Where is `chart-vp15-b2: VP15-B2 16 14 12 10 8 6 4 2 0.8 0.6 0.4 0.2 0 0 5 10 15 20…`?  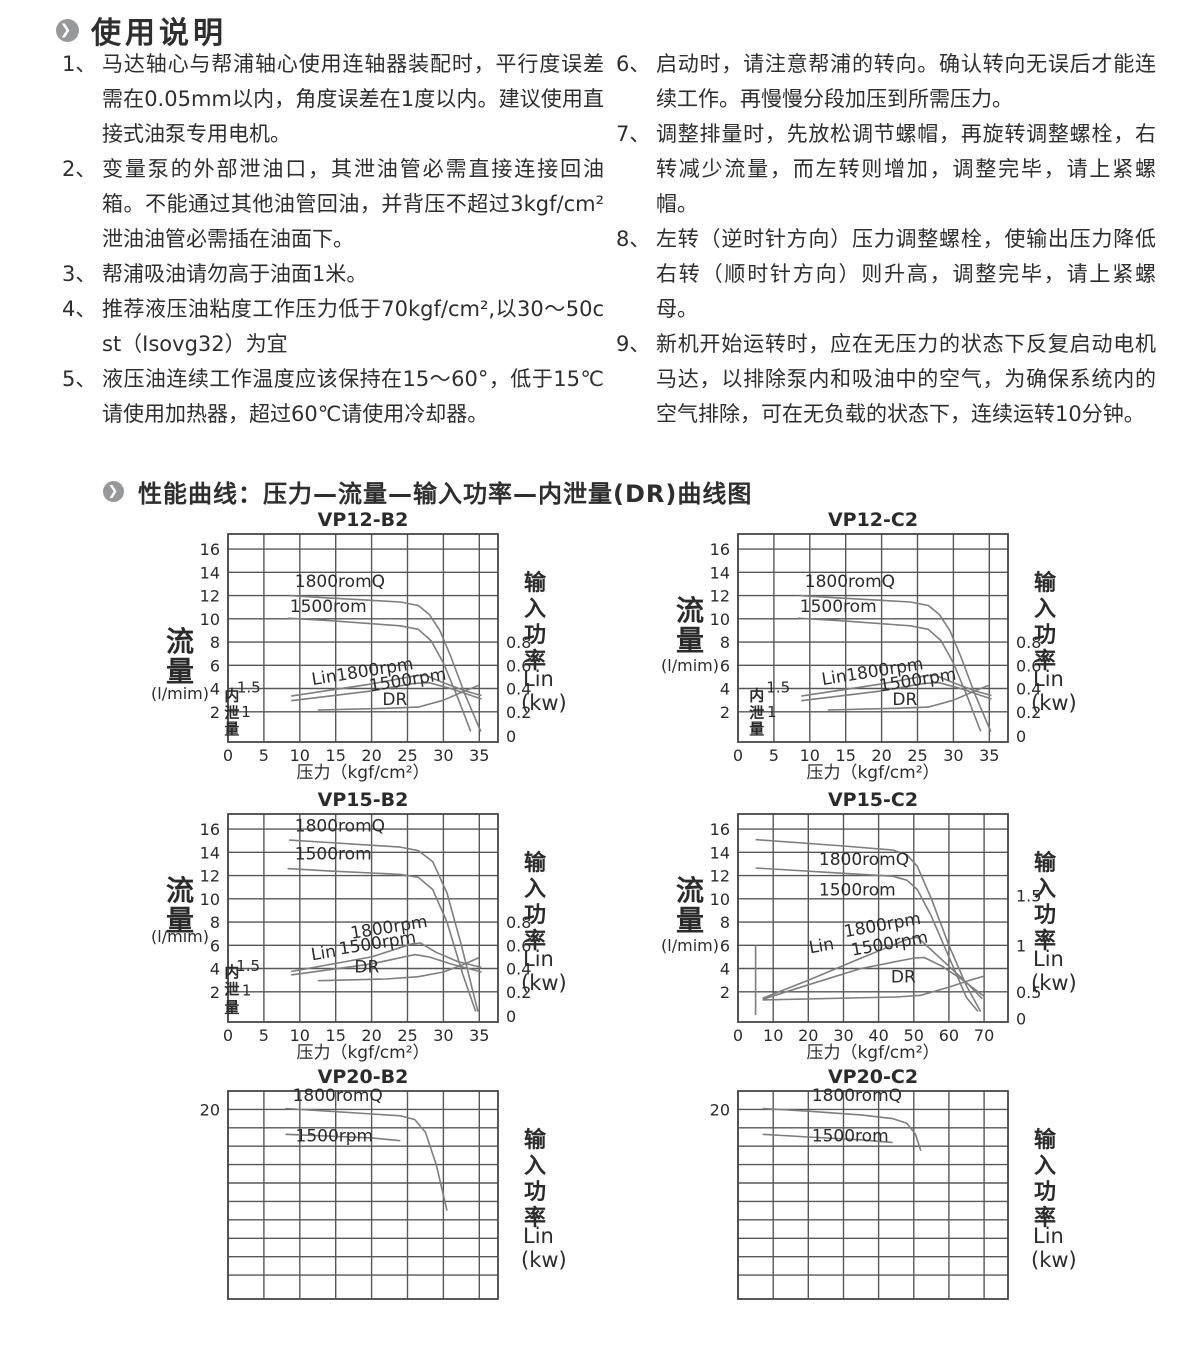 chart-vp15-b2: VP15-B2 16 14 12 10 8 6 4 2 0.8 0.6 0.4 0.2 0 0 5 10 15 20… is located at coordinates (385, 928).